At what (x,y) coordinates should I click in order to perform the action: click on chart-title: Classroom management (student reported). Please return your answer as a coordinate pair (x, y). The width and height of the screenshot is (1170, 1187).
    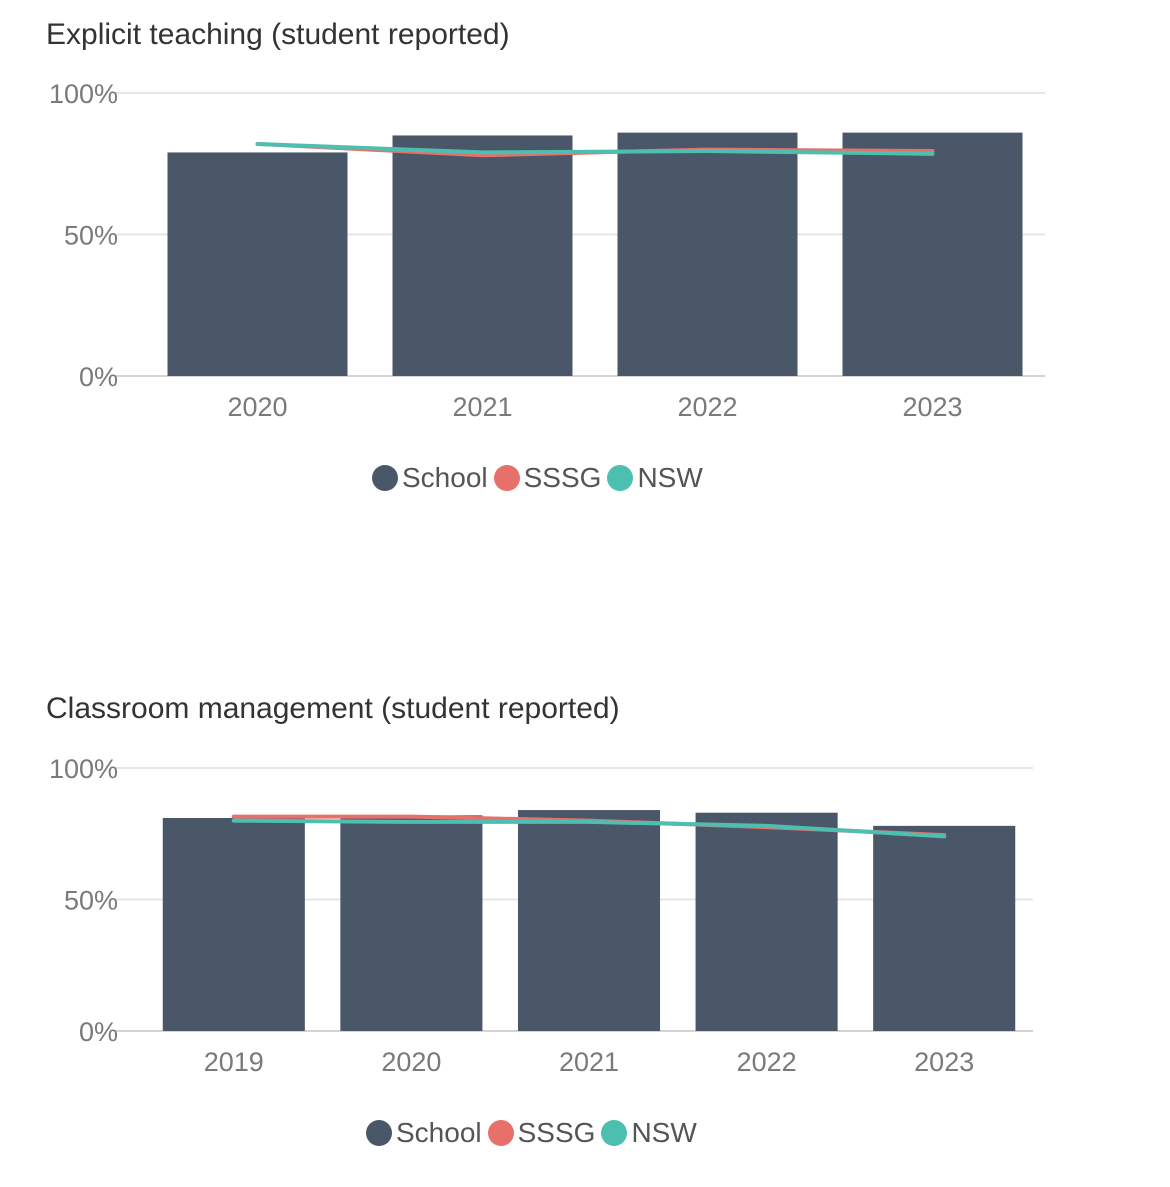
    Looking at the image, I should click on (333, 708).